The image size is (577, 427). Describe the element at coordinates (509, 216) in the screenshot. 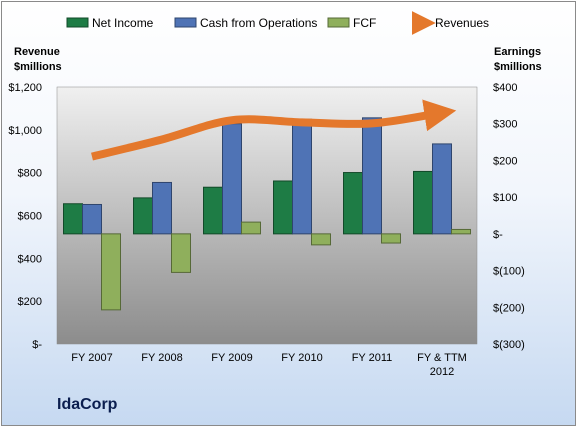

I see `right-axis-ticks: $(300) $(200) $(100) $- $100 $200 $300 $400` at that location.